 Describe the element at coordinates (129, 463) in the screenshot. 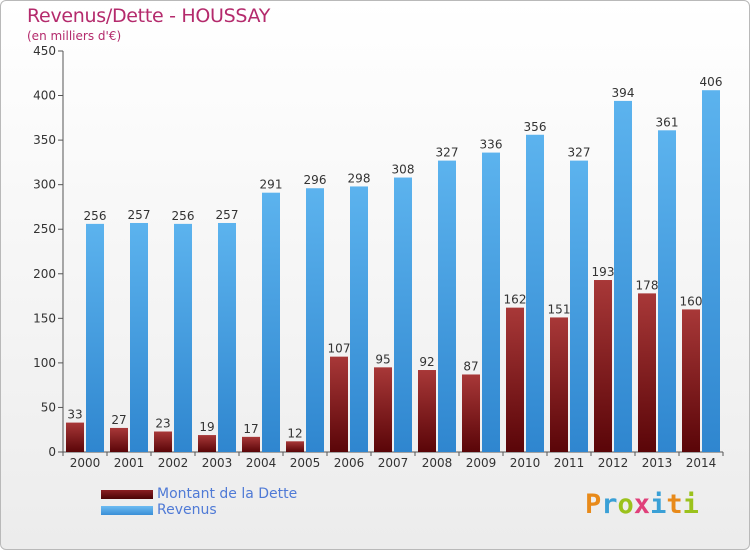

I see `x-tick-label: 2001` at that location.